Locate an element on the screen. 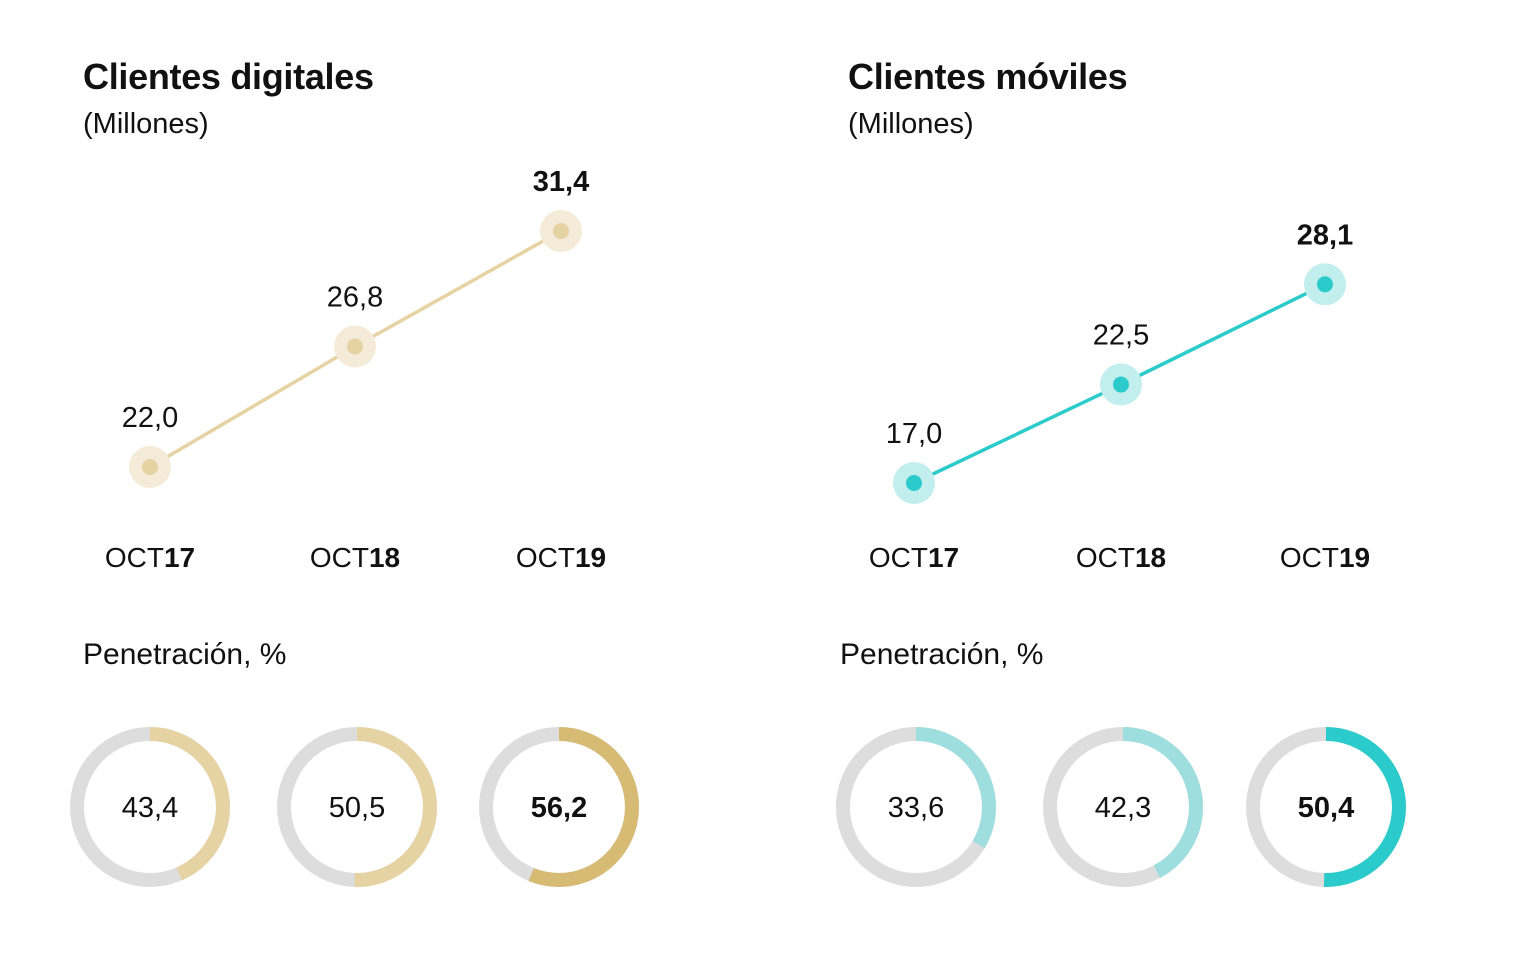  donut-value-label: 56,2 is located at coordinates (559, 808).